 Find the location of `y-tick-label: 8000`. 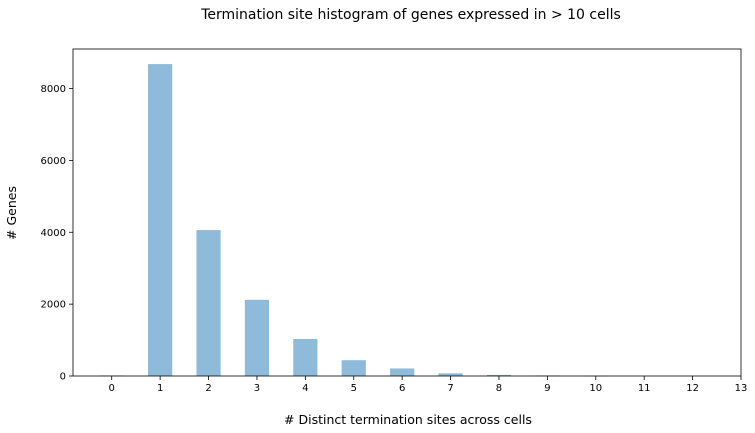

y-tick-label: 8000 is located at coordinates (53, 89).